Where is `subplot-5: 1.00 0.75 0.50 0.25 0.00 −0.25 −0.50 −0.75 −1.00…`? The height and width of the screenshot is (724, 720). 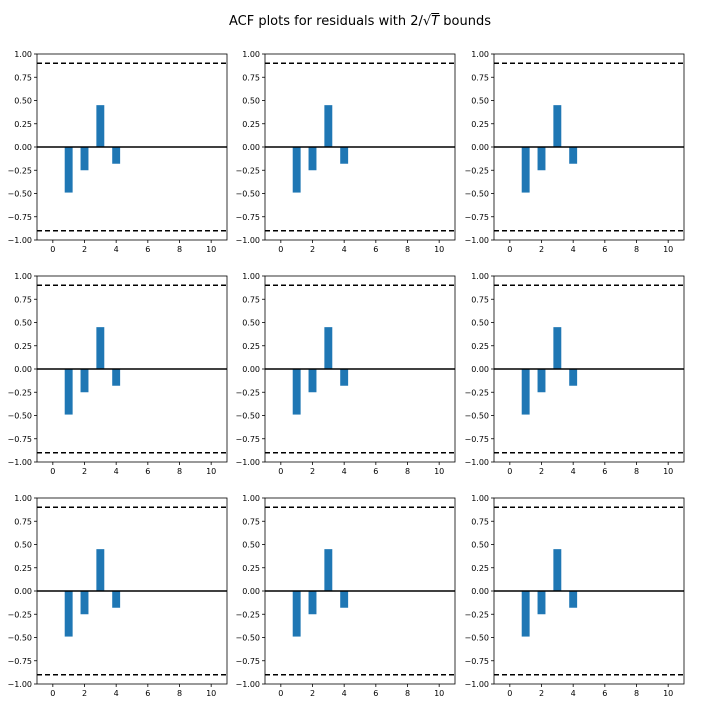 subplot-5: 1.00 0.75 0.50 0.25 0.00 −0.25 −0.50 −0.75 −1.00… is located at coordinates (345, 374).